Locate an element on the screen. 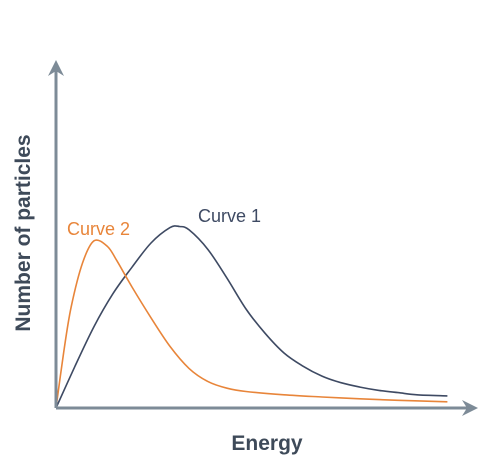  y-axis-arrow-icon is located at coordinates (56, 68).